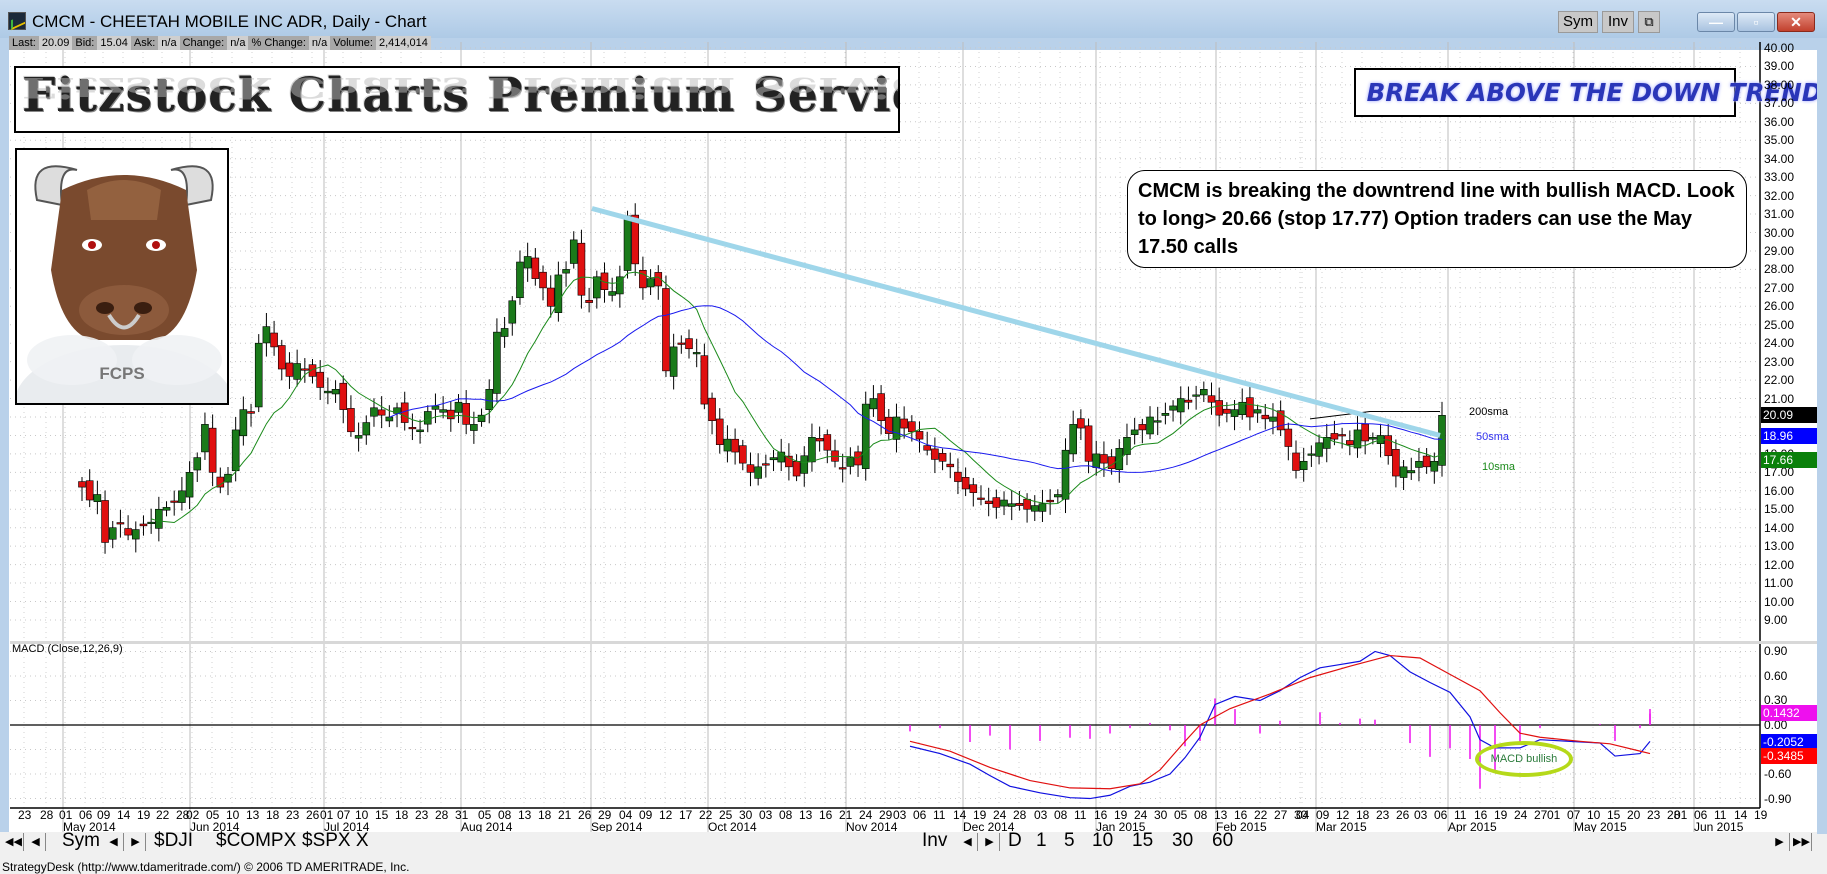 The image size is (1827, 874). I want to click on sym-button: Sym, so click(1578, 22).